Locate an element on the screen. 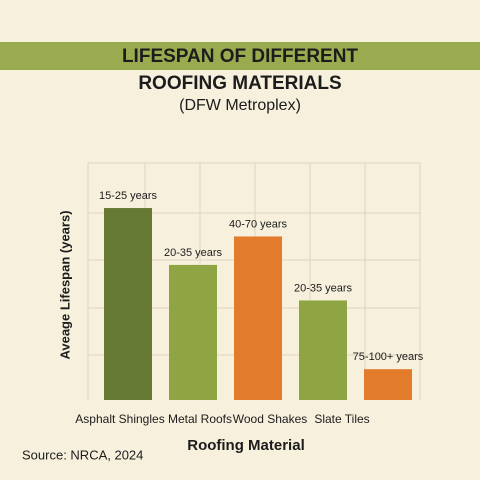  x-tick-label: Metal Roofs is located at coordinates (200, 419).